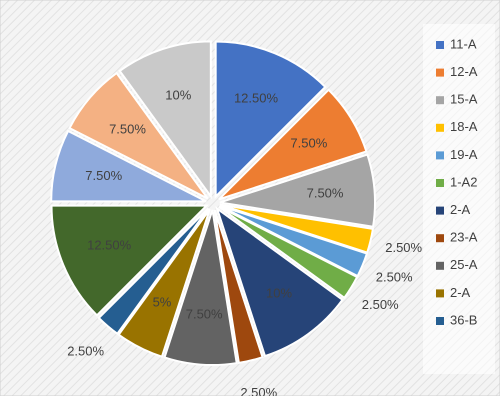 The width and height of the screenshot is (500, 401). Describe the element at coordinates (463, 319) in the screenshot. I see `legend-label: 36-B` at that location.